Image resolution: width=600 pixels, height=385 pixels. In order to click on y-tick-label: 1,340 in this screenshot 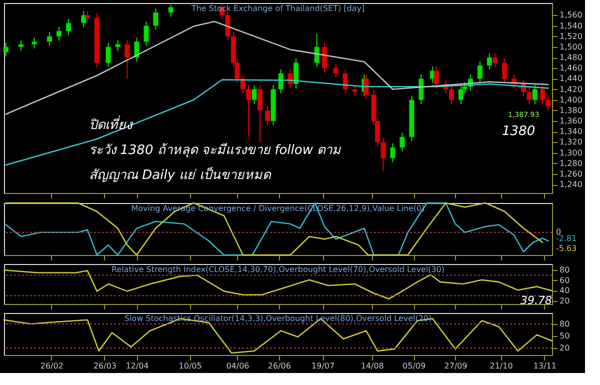, I will do `click(571, 131)`.